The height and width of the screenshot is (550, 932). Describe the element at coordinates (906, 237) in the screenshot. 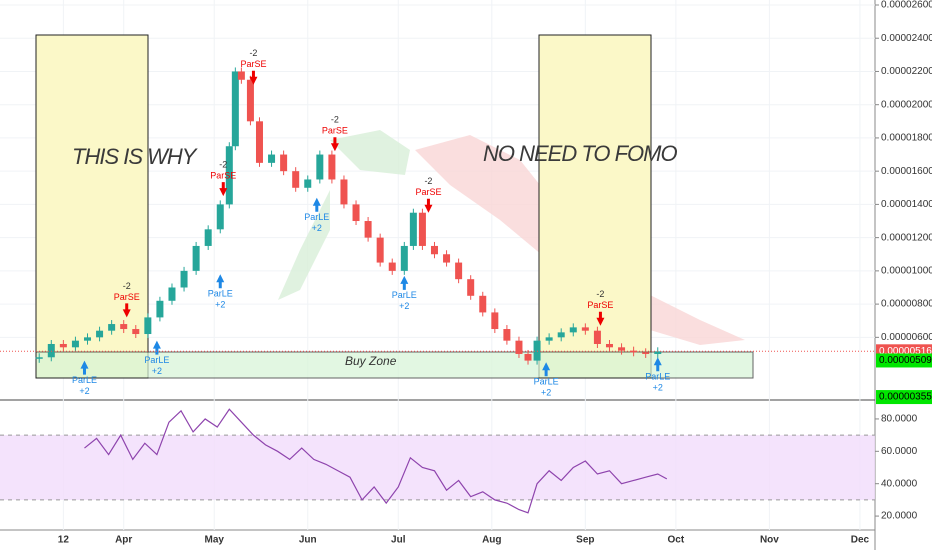

I see `y-tick-label: 0.00001200` at that location.